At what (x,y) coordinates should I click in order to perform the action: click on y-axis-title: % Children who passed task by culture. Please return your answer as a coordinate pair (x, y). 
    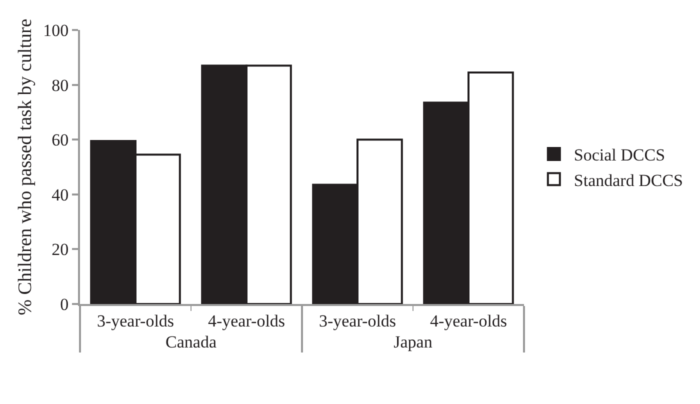
    Looking at the image, I should click on (25, 167).